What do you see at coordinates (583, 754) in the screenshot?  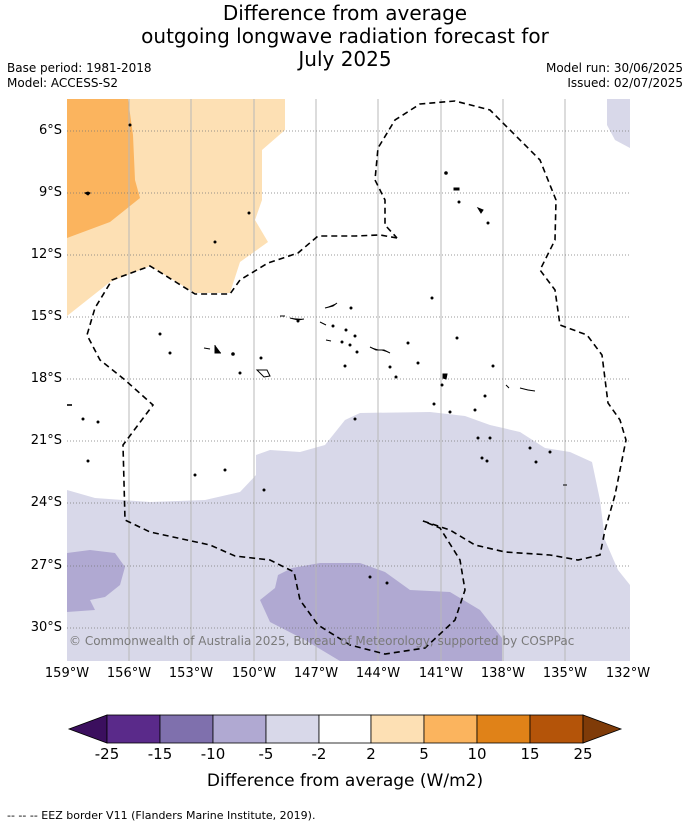 I see `colorbar-tick-p25: 25` at bounding box center [583, 754].